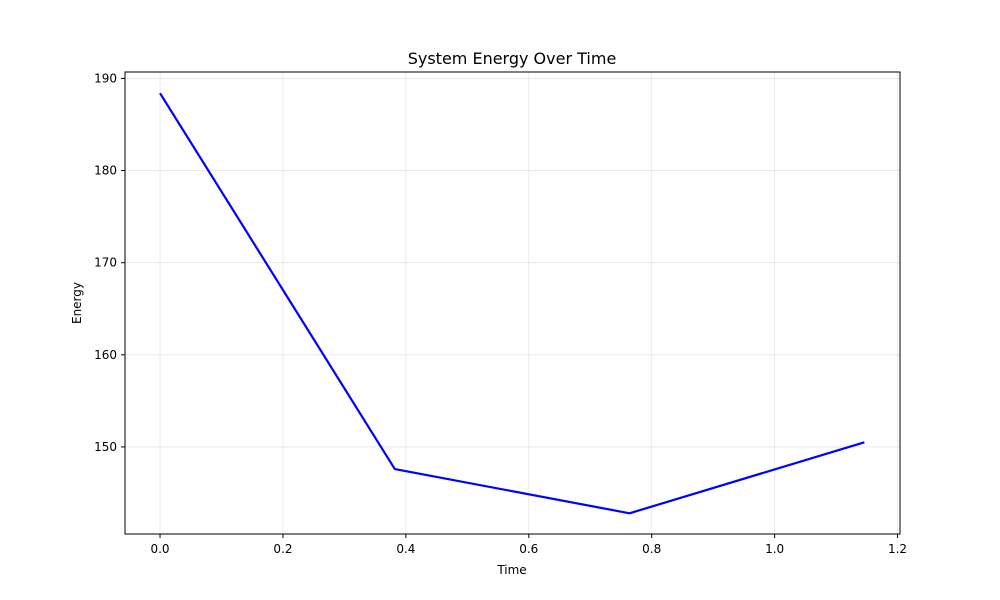 The width and height of the screenshot is (1000, 600). Describe the element at coordinates (105, 171) in the screenshot. I see `y-tick-label: 180` at that location.